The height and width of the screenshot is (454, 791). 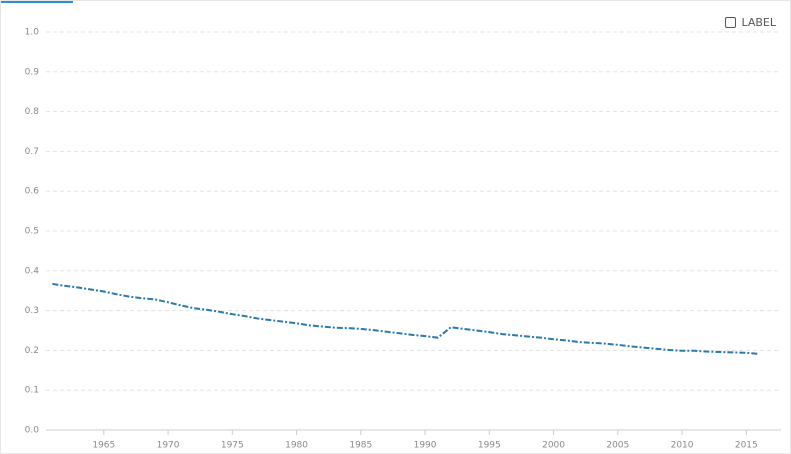 What do you see at coordinates (232, 446) in the screenshot?
I see `x-tick-label: 1975` at bounding box center [232, 446].